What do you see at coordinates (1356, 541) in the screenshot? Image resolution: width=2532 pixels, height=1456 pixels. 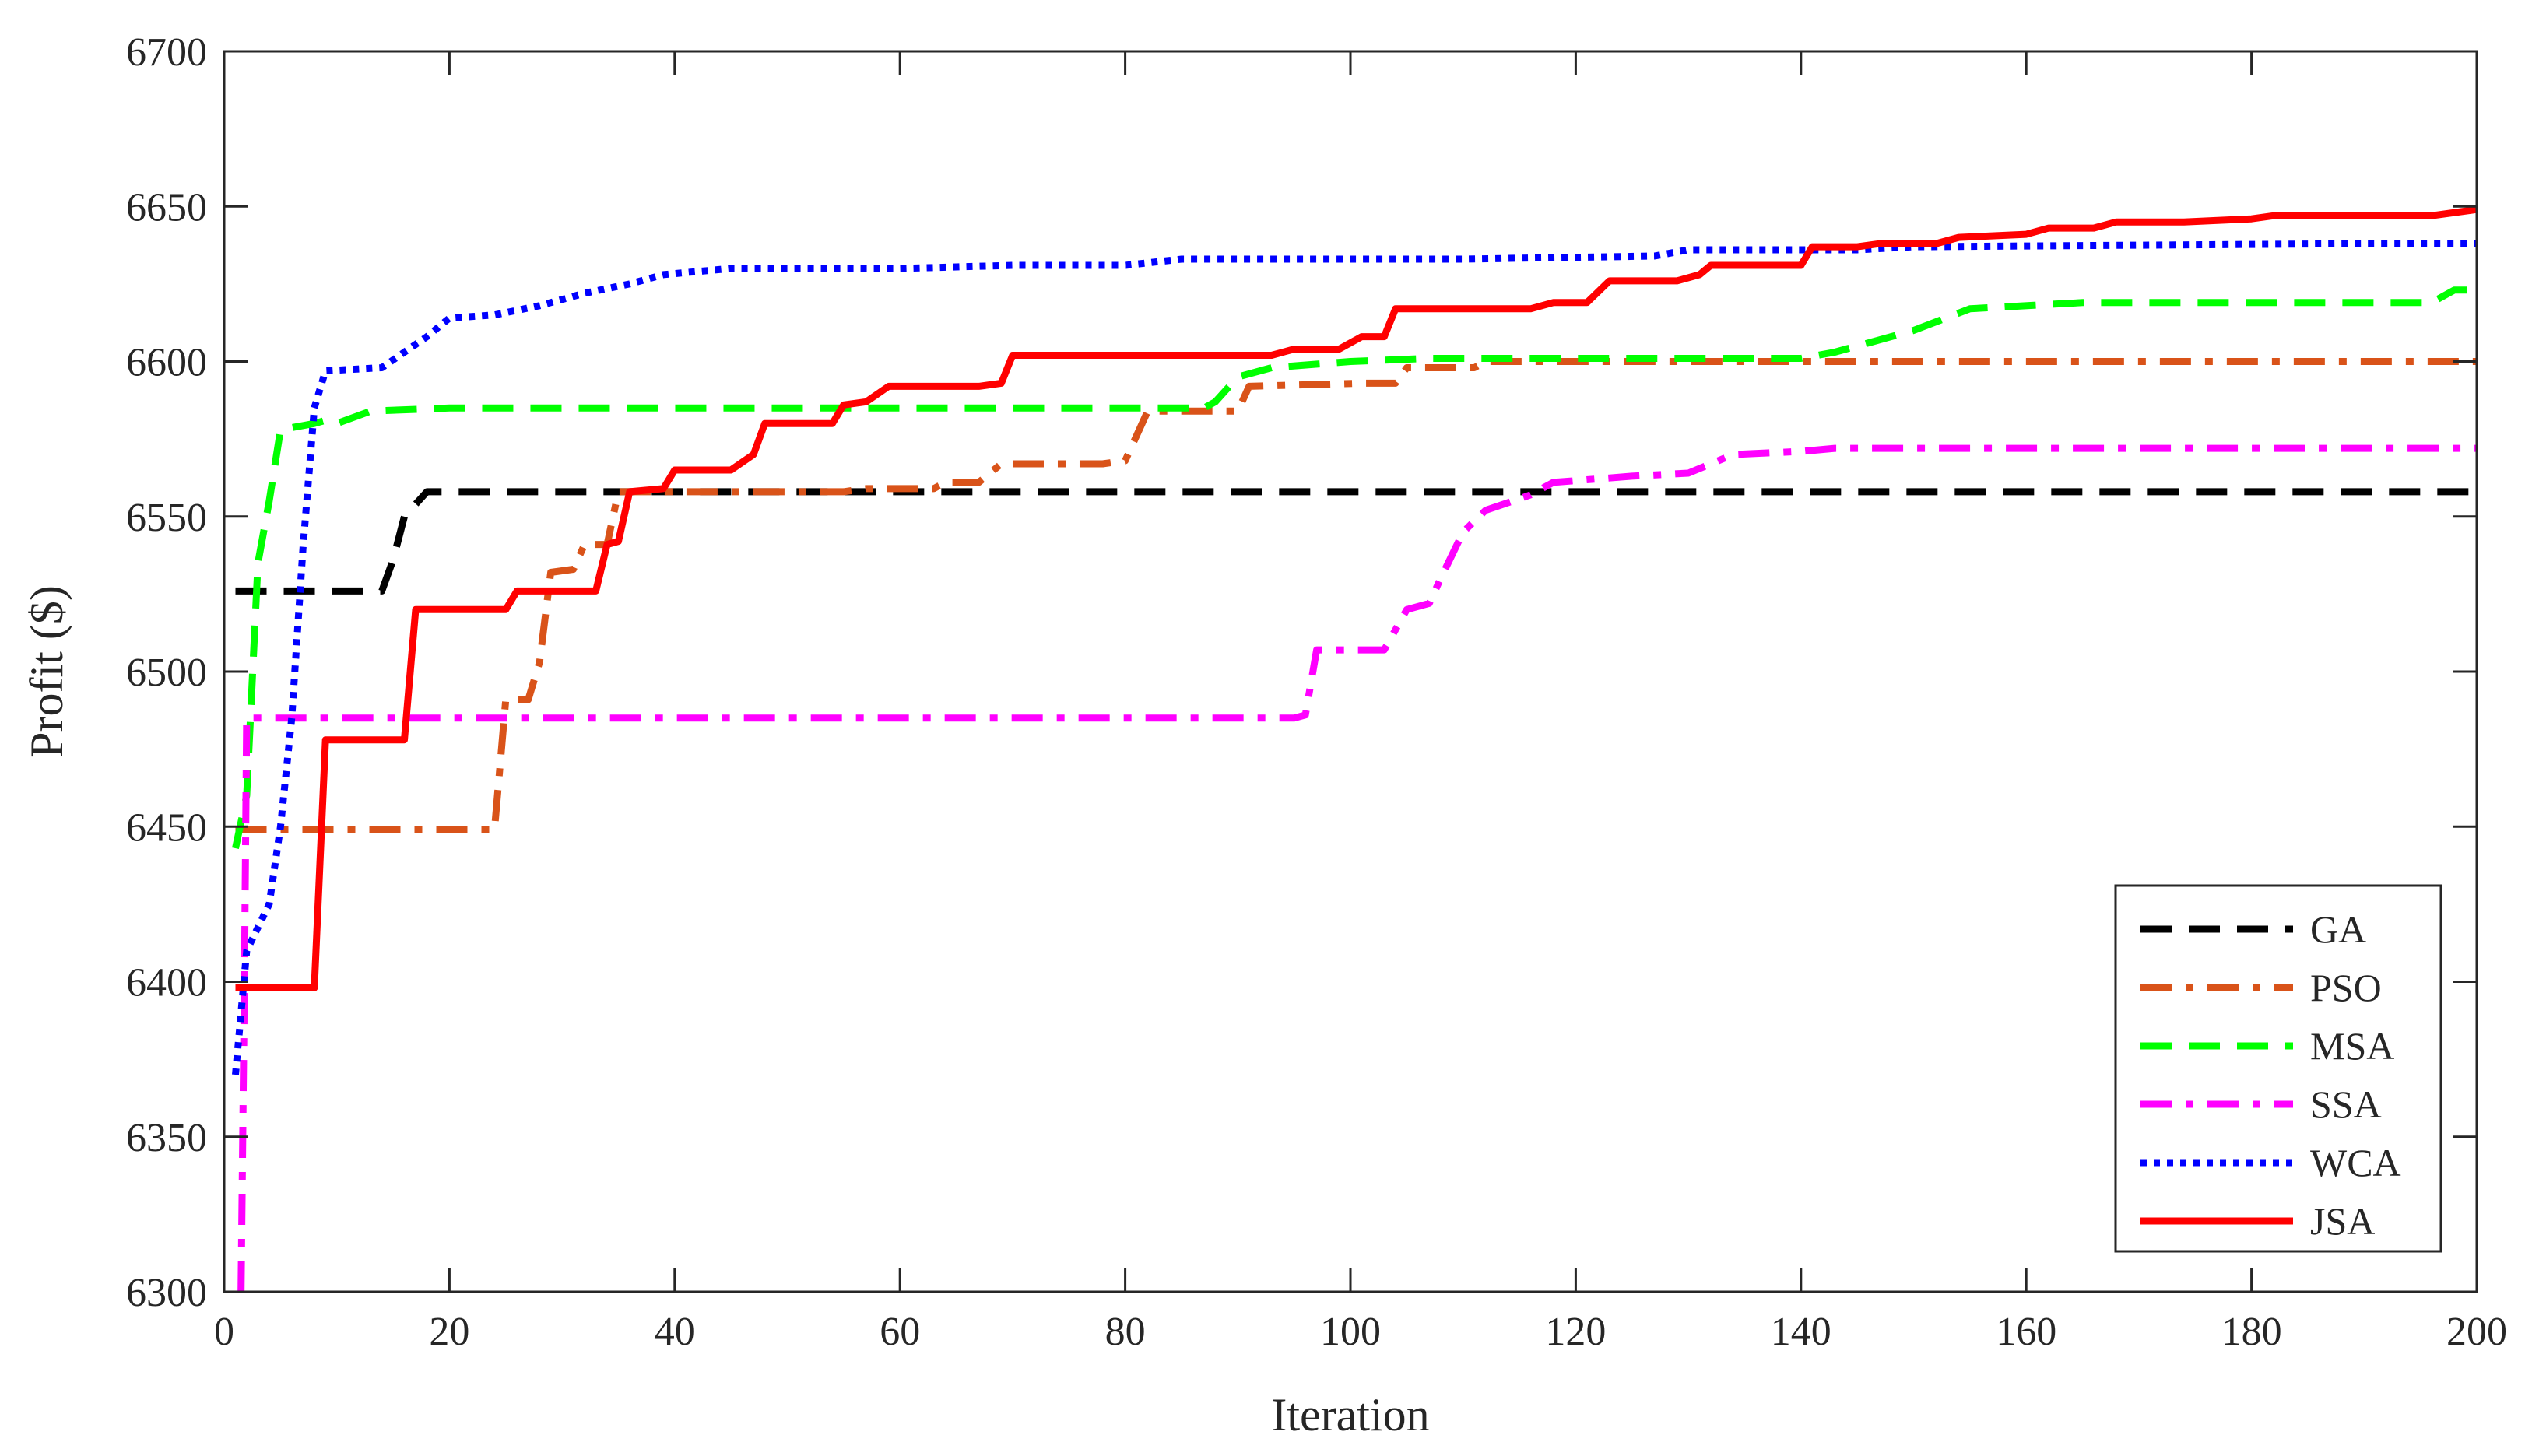 I see `series-line-ga` at bounding box center [1356, 541].